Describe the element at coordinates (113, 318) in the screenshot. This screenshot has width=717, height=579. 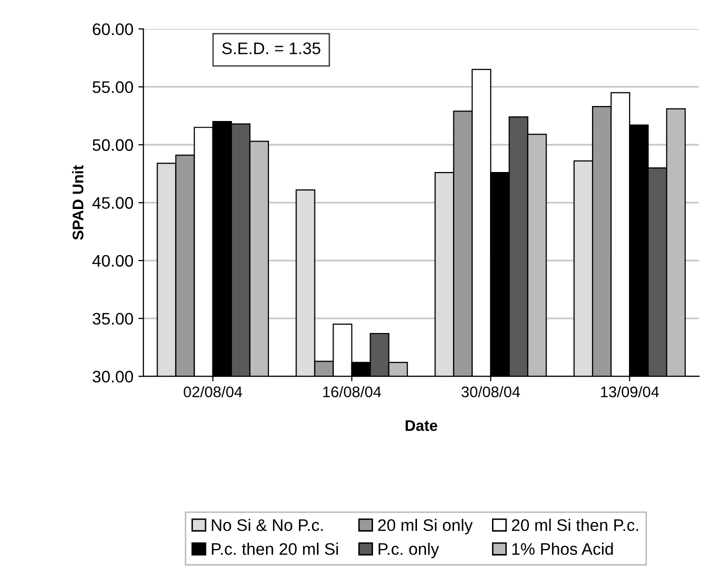
I see `y-tick-label: 35.00` at that location.